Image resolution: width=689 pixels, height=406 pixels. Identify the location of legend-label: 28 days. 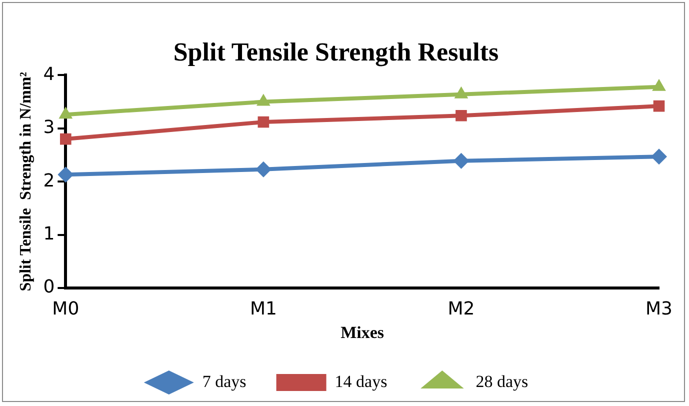
(502, 381).